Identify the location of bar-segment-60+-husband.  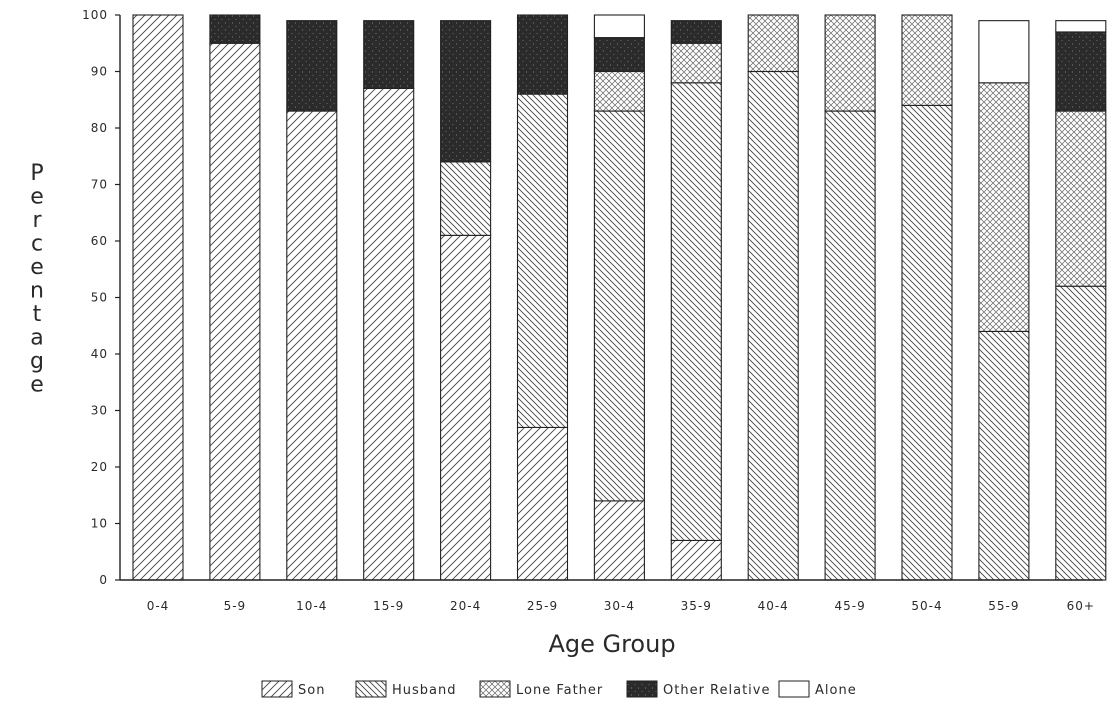
(1081, 433).